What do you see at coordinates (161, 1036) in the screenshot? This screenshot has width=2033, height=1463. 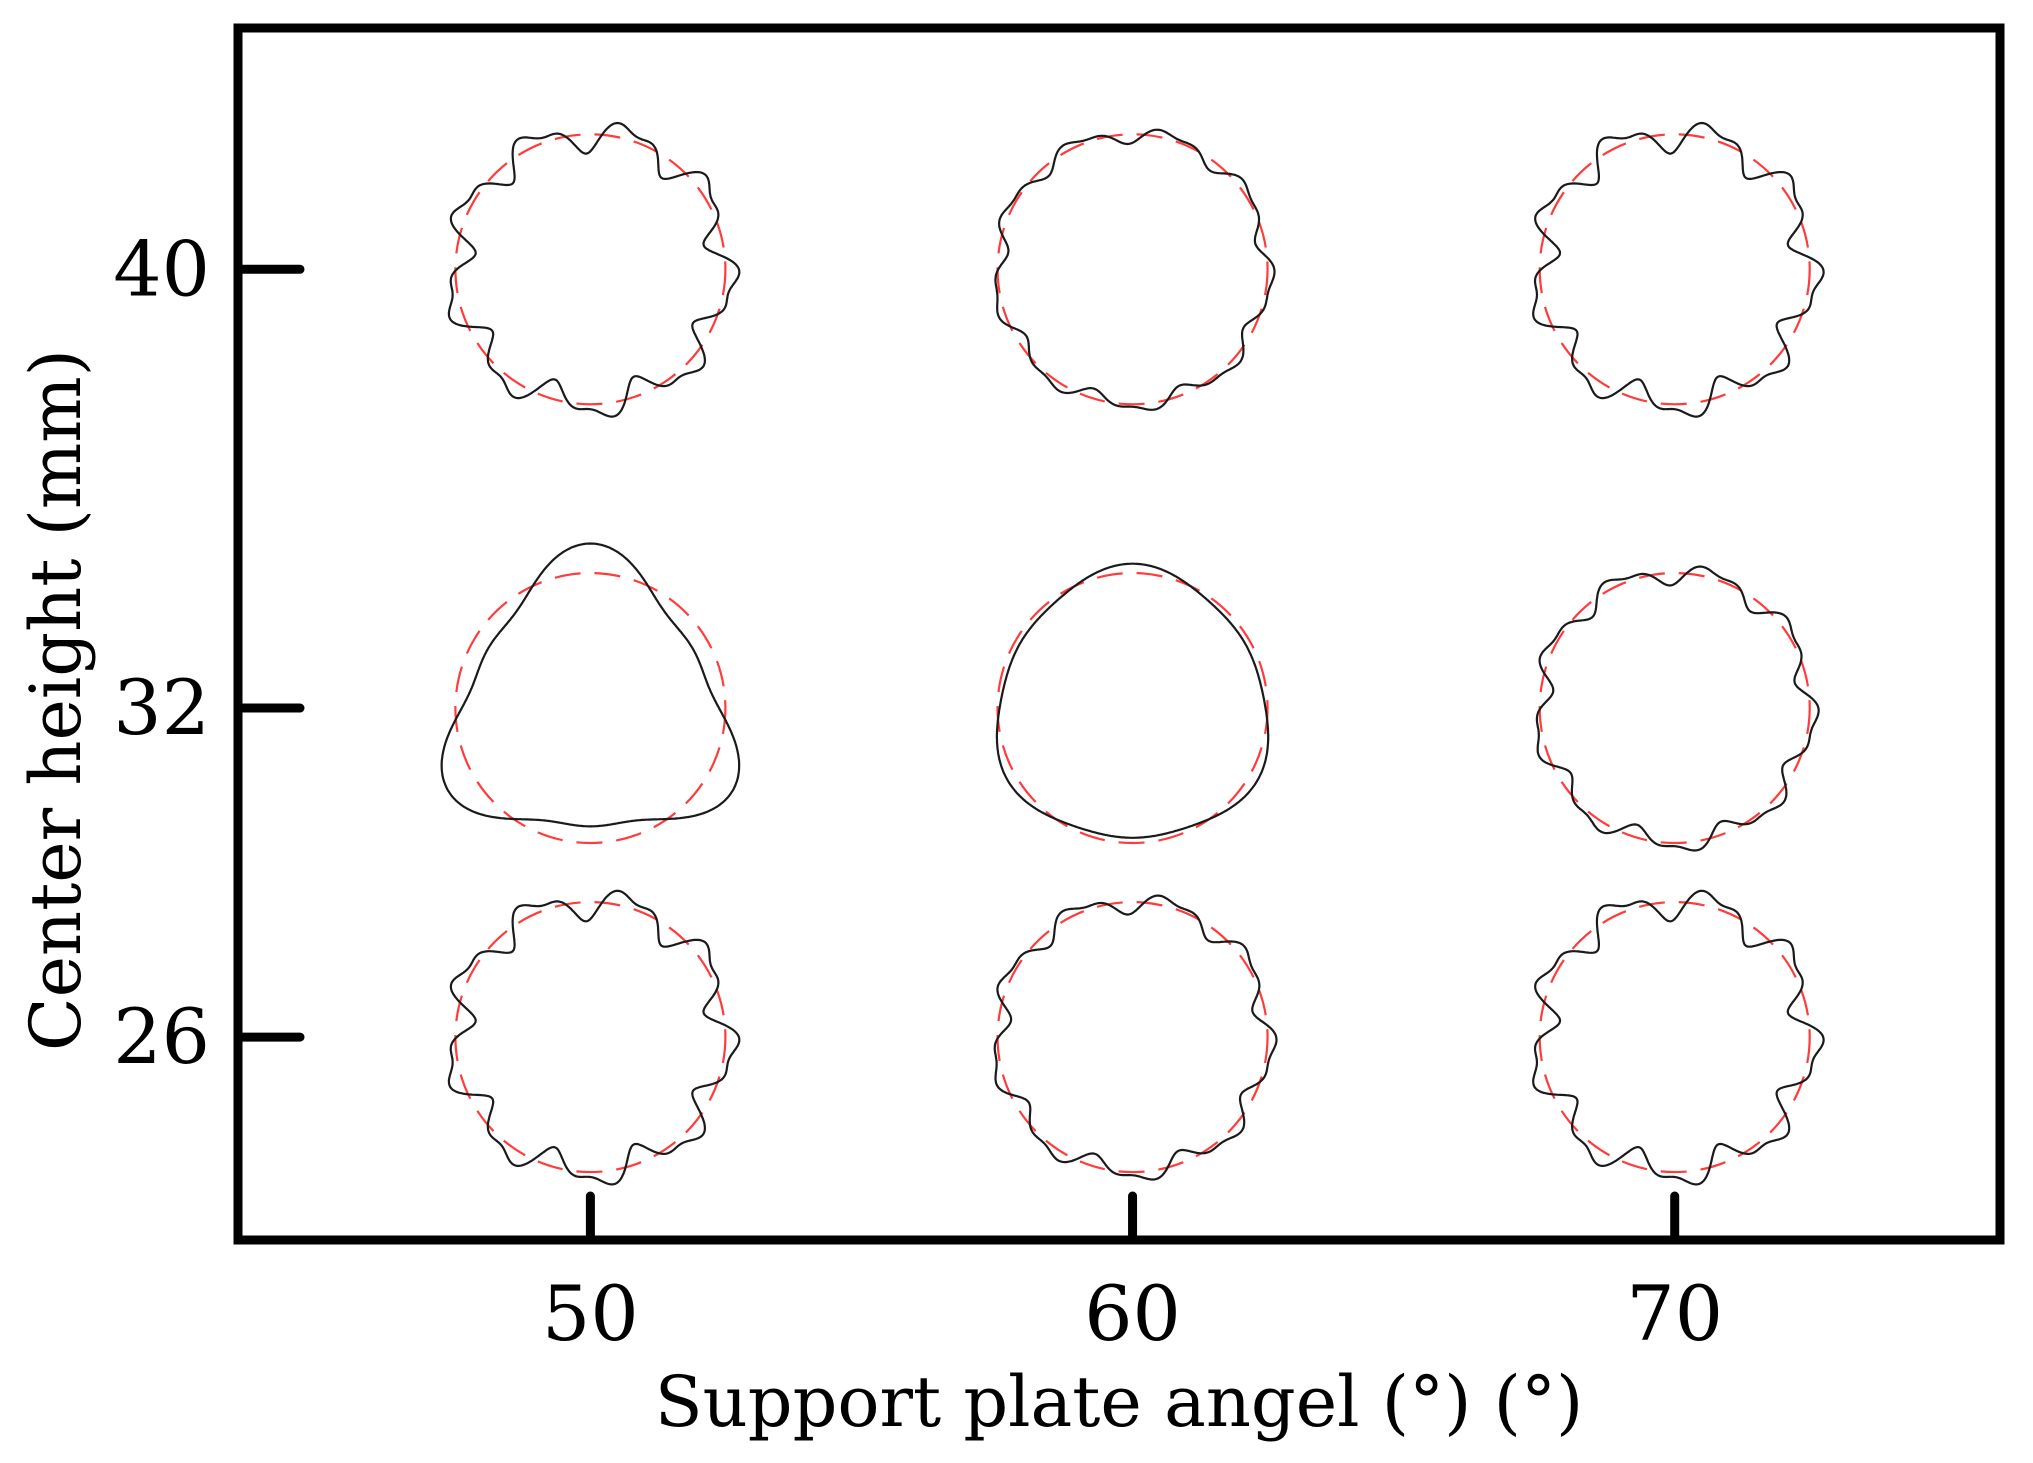 I see `y-tick-label-26: 26` at bounding box center [161, 1036].